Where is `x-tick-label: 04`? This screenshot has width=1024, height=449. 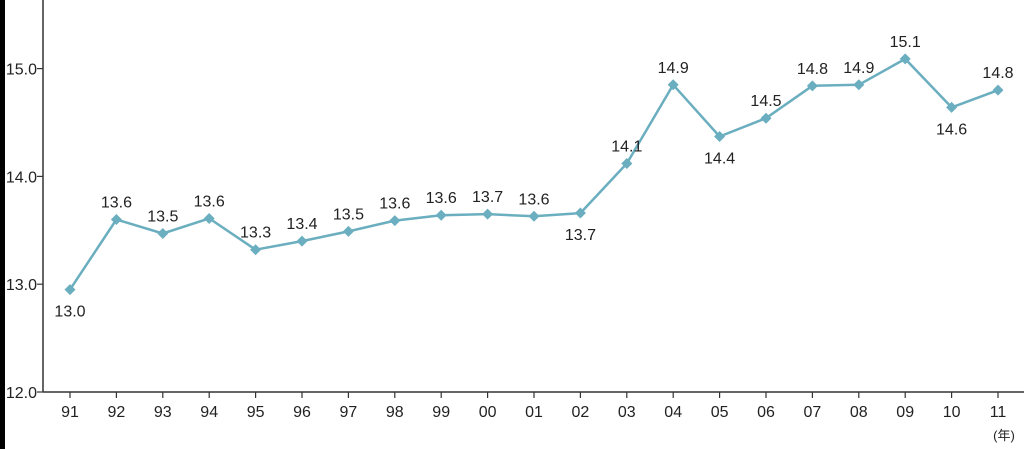
x-tick-label: 04 is located at coordinates (673, 412).